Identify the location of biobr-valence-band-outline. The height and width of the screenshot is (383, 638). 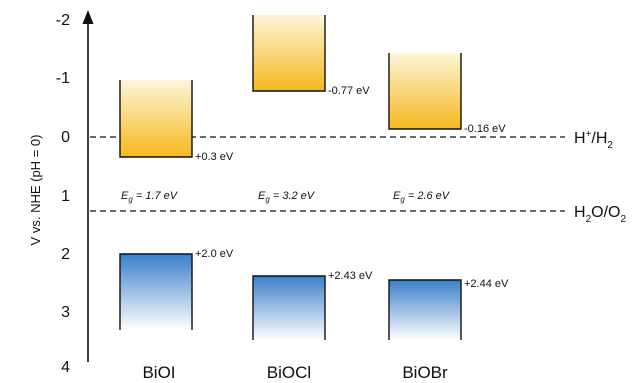
(425, 309).